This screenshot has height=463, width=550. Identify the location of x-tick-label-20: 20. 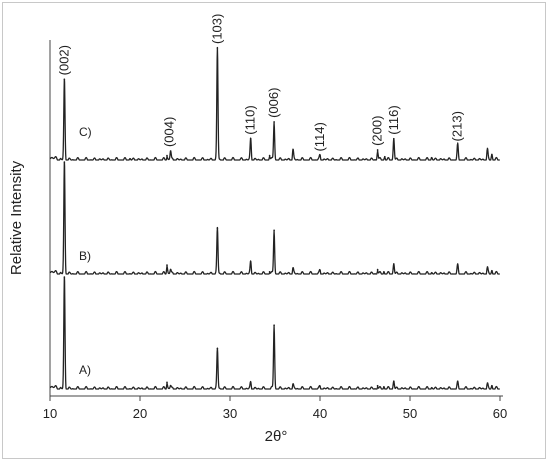
(140, 413).